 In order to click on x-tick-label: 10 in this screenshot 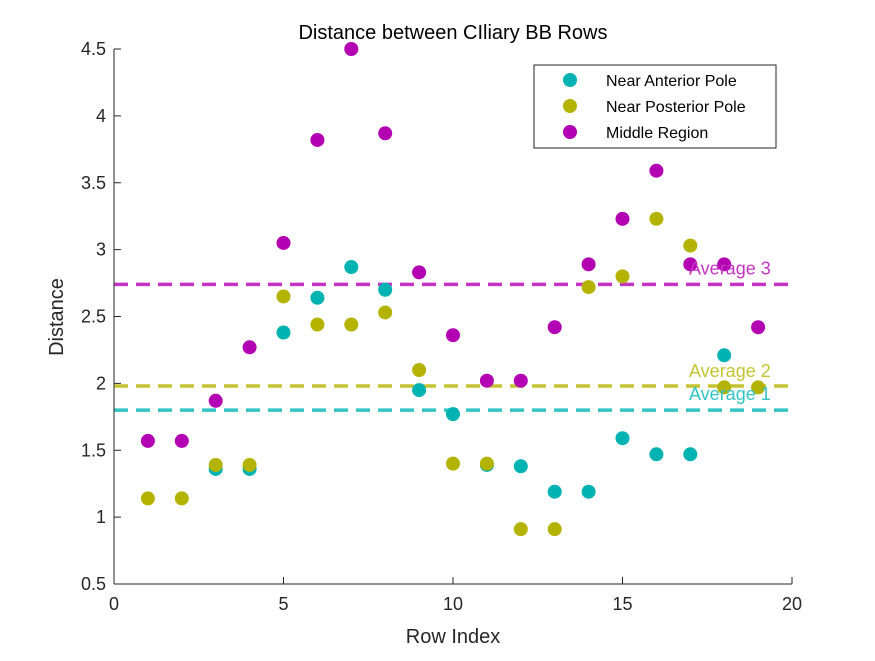, I will do `click(453, 604)`.